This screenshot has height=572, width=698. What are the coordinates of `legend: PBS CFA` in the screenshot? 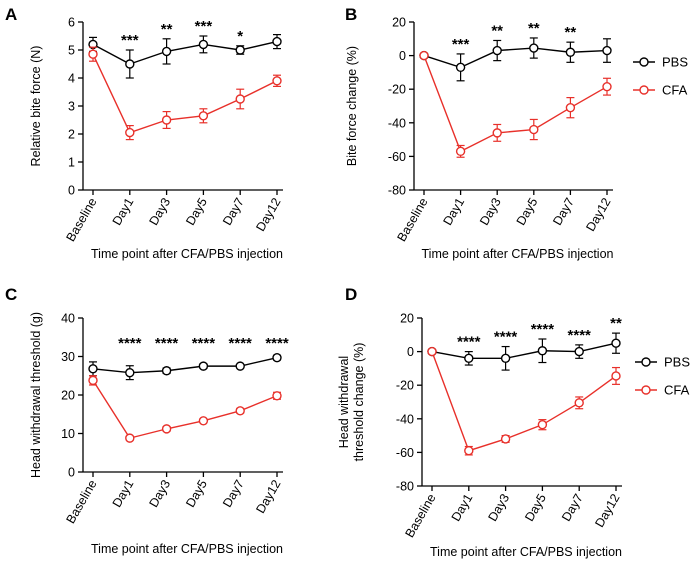 It's located at (662, 376).